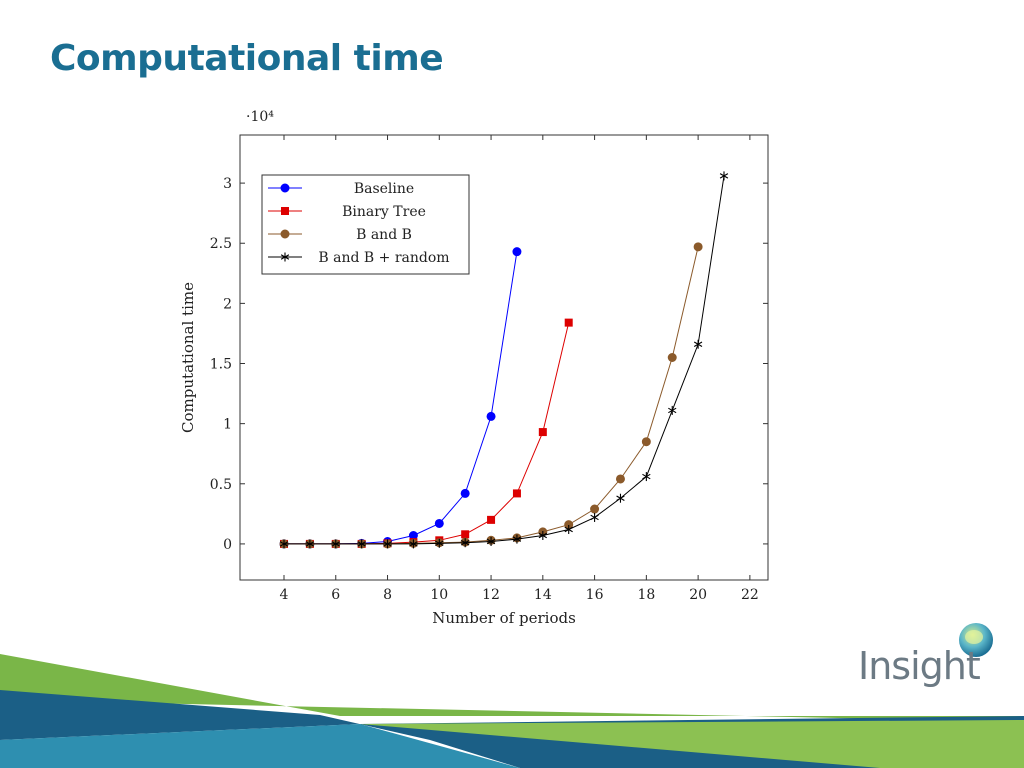  I want to click on x-tick-label: 8, so click(387, 595).